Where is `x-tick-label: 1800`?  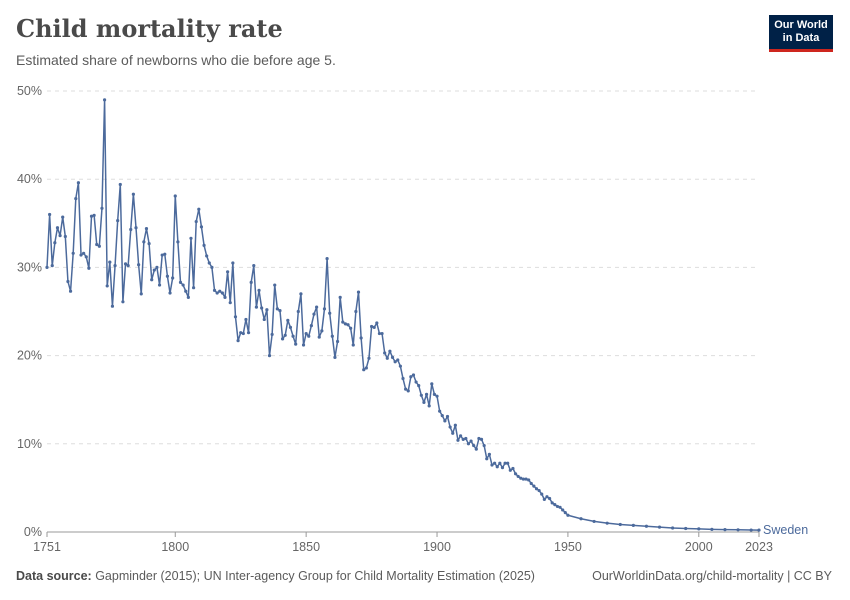
x-tick-label: 1800 is located at coordinates (175, 547).